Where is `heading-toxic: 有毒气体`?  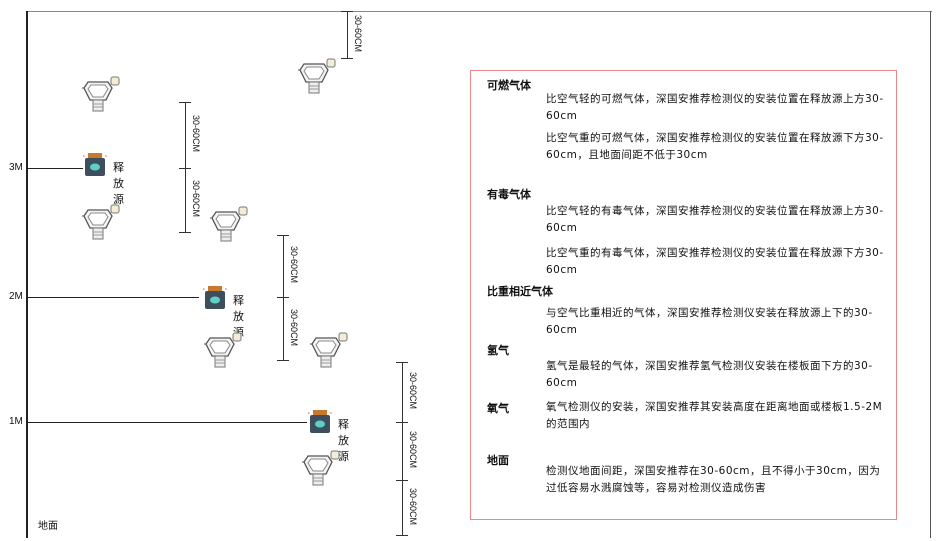 heading-toxic: 有毒气体 is located at coordinates (509, 194).